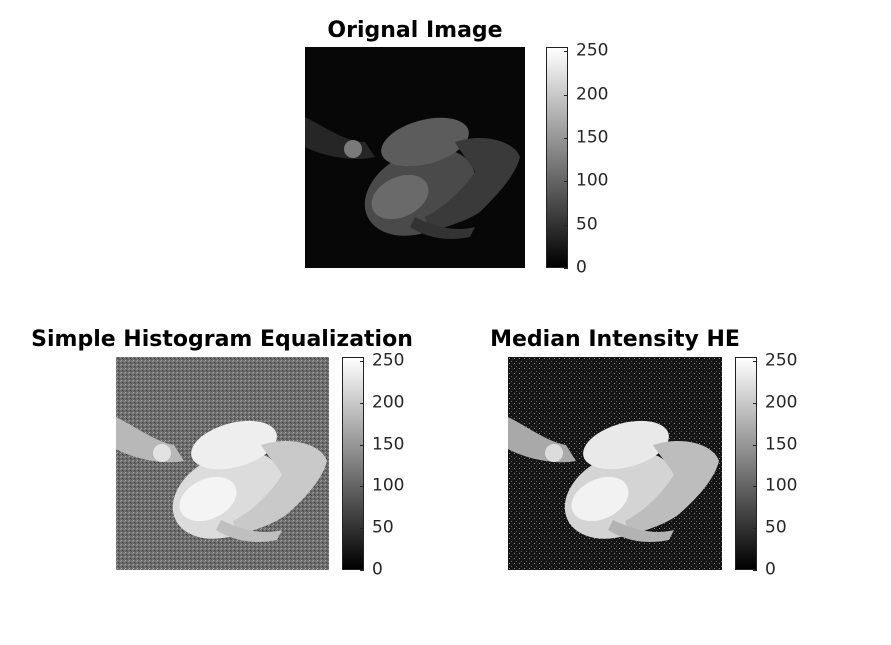  Describe the element at coordinates (415, 30) in the screenshot. I see `panel-title-original: Orignal Image` at that location.